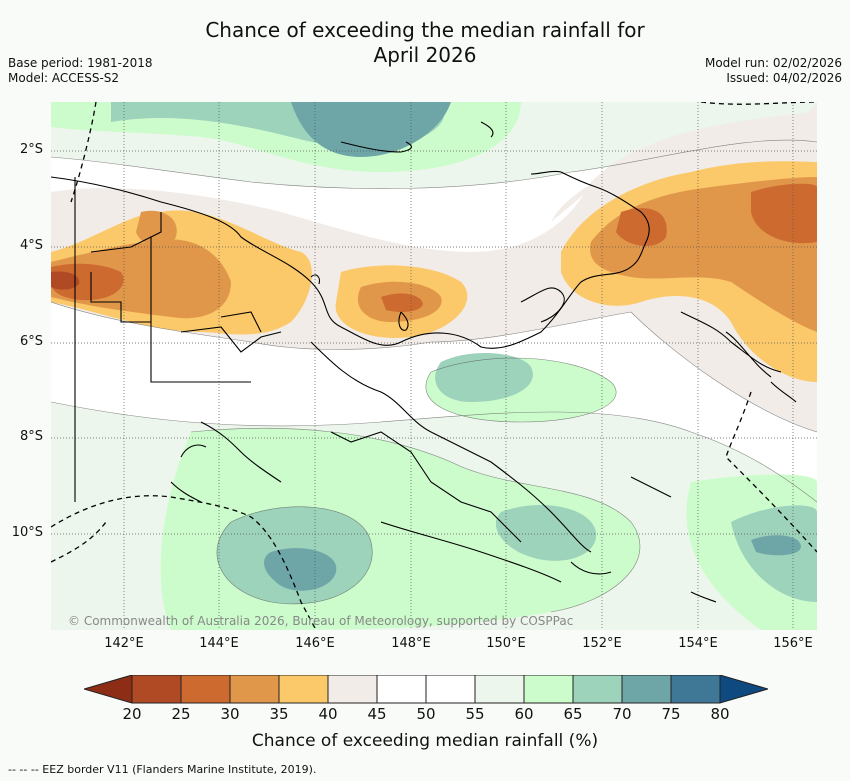  Describe the element at coordinates (31, 436) in the screenshot. I see `lat-label-8s: 8°S` at that location.